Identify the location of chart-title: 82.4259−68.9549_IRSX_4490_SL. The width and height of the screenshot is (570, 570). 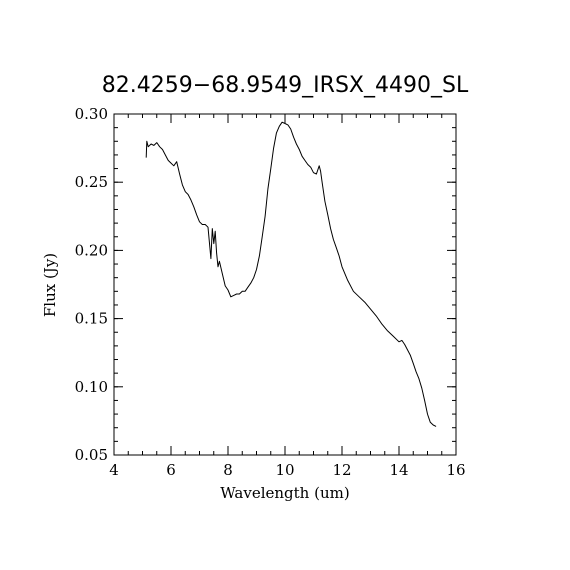
(285, 85).